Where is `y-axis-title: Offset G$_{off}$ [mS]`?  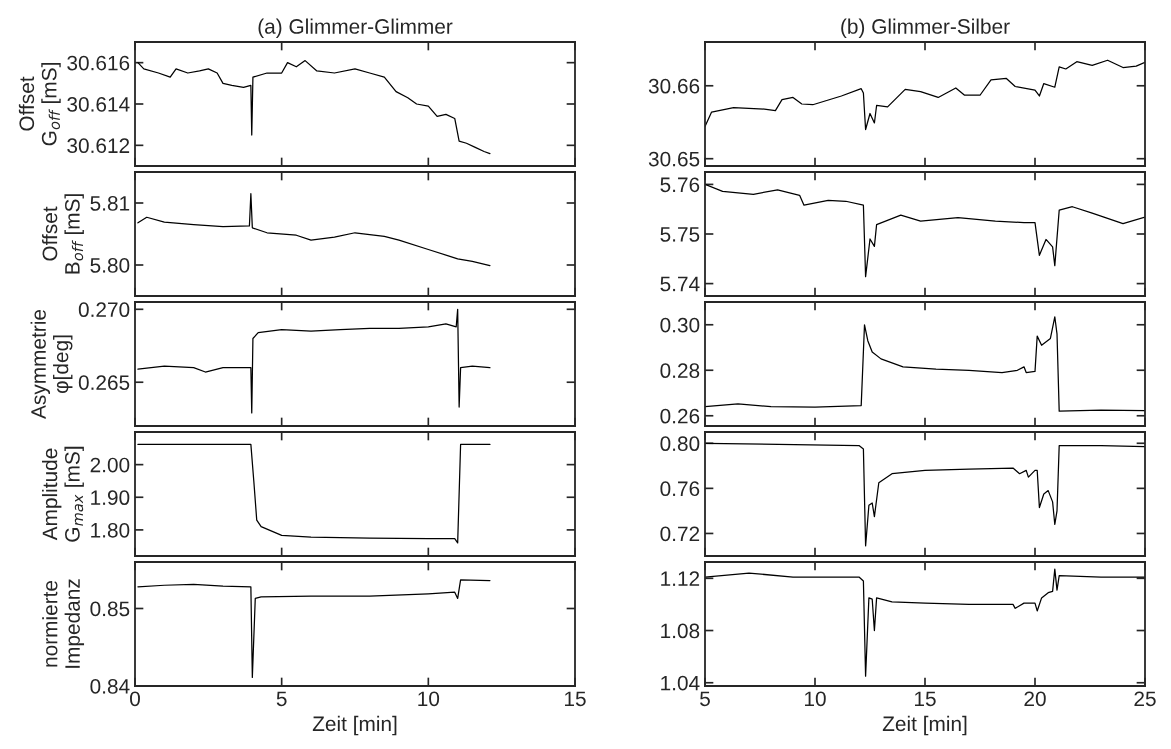 y-axis-title: Offset G$_{off}$ [mS] is located at coordinates (39, 104).